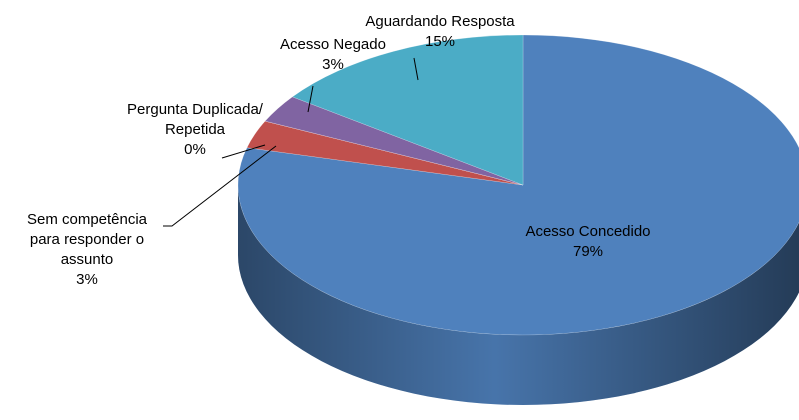  I want to click on data-label: Aguardando Resposta 15%, so click(440, 32).